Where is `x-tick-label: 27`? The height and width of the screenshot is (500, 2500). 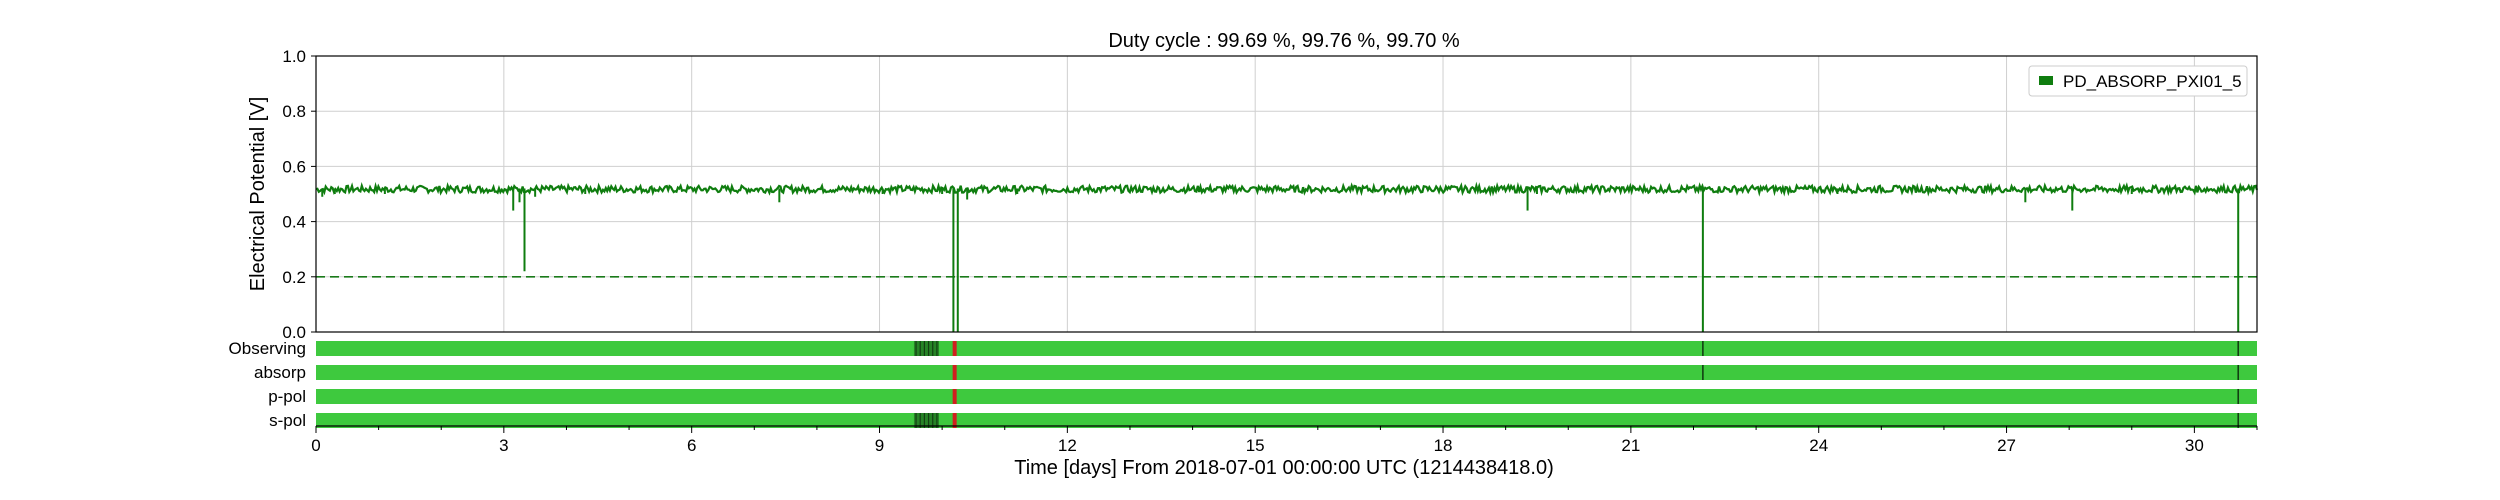 x-tick-label: 27 is located at coordinates (2006, 445).